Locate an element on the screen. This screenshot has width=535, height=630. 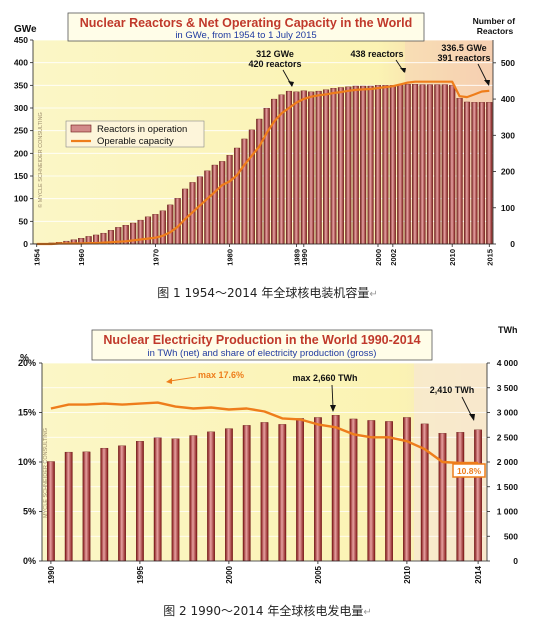
x-tick-label: 1970 is located at coordinates (155, 257).